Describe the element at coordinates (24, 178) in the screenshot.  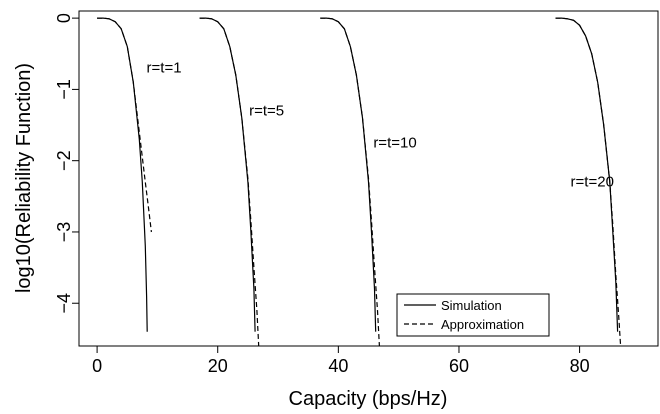
I see `y-axis-label: log10(Reliability Function)` at that location.